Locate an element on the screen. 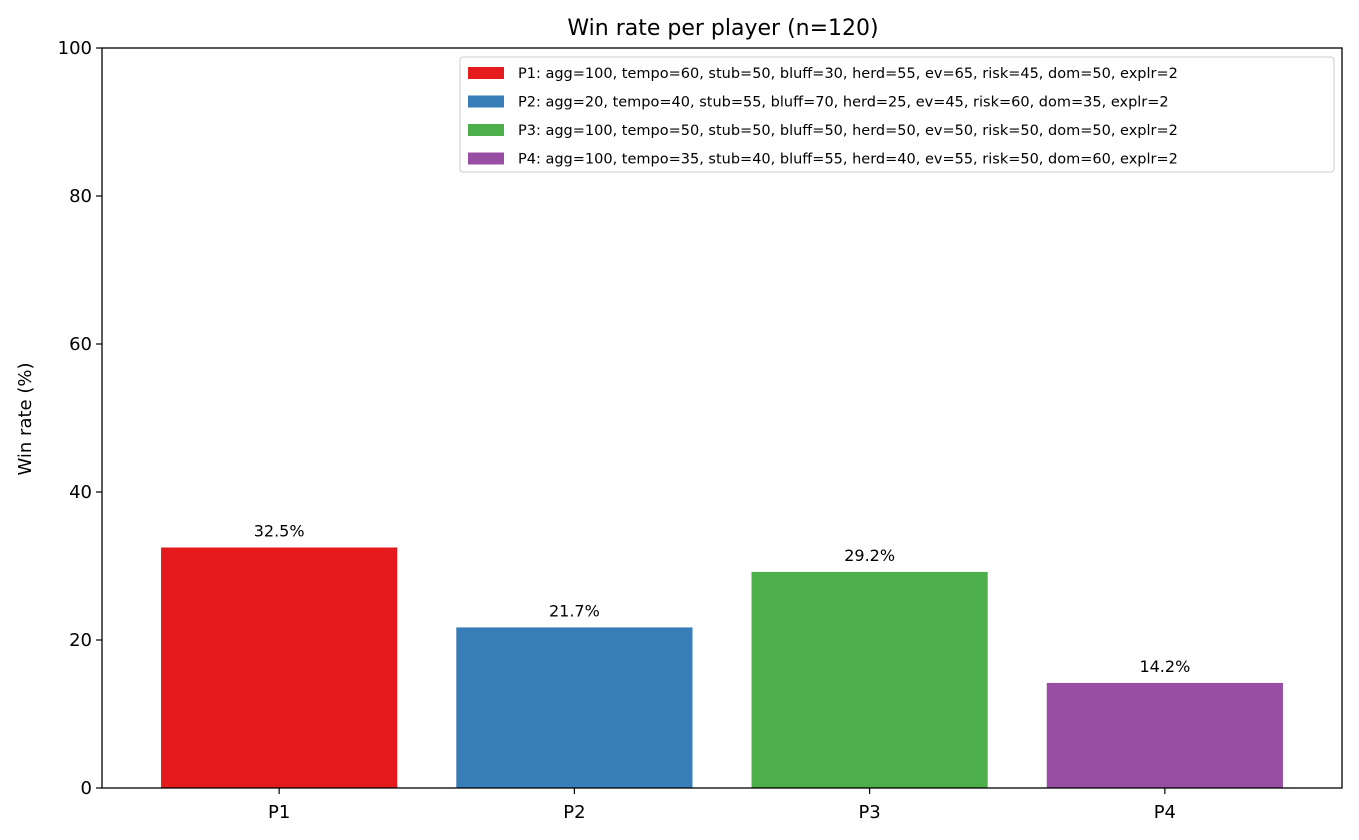  bar-value-label: 29.2% is located at coordinates (869, 555).